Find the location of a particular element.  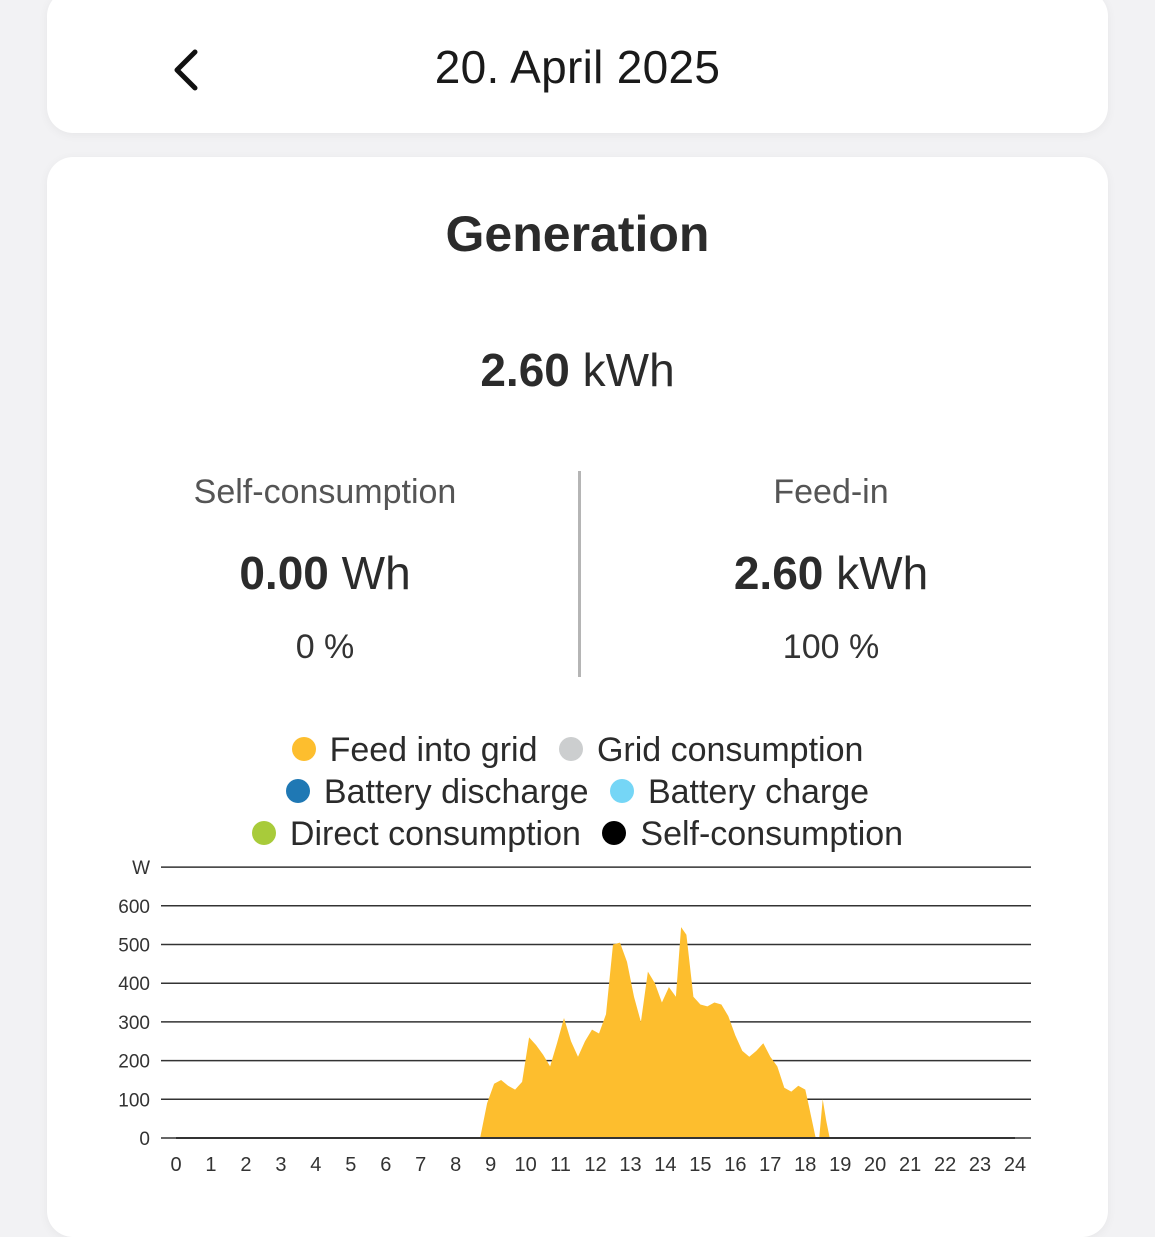

x-tick-label: 13 is located at coordinates (630, 1165).